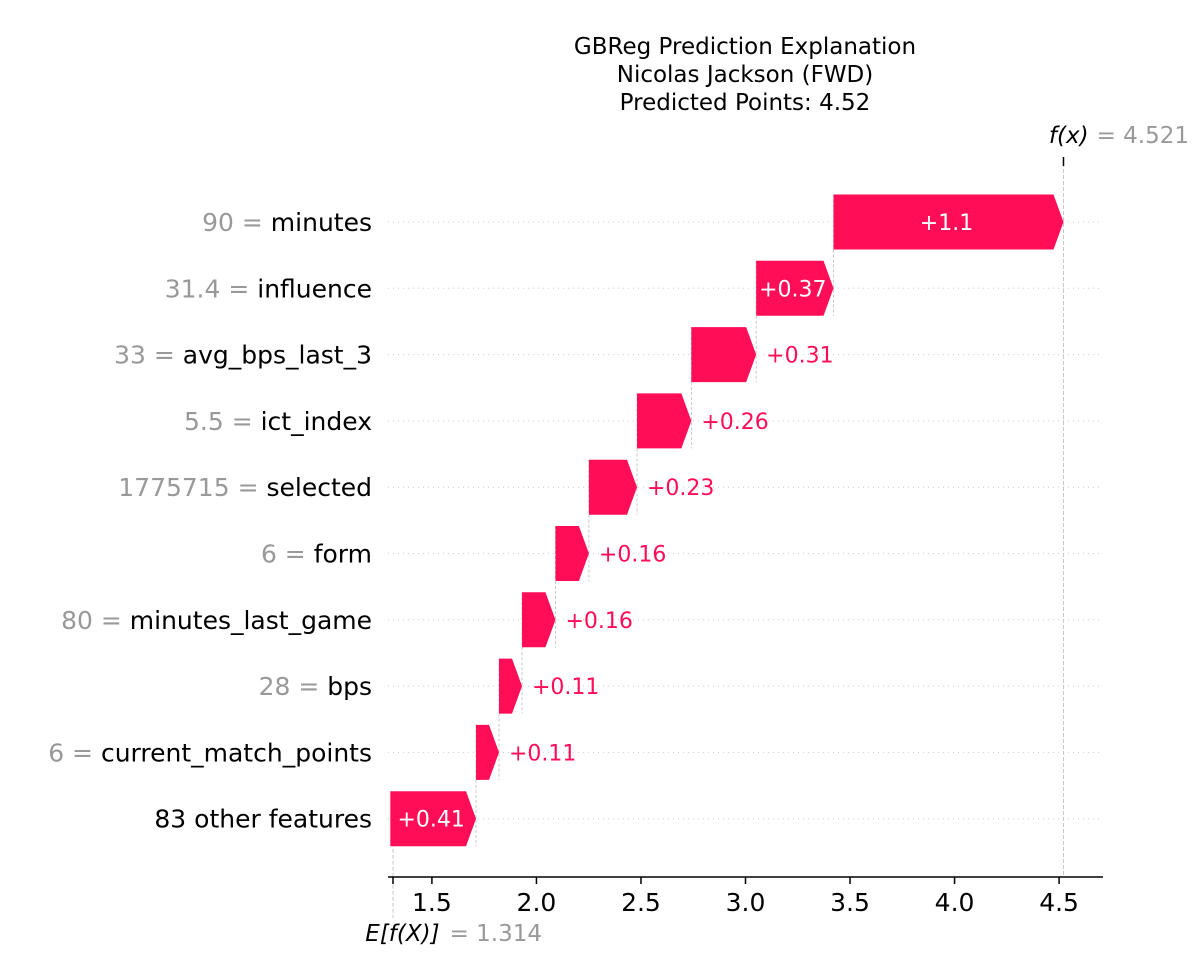  I want to click on feature-name: 83 other features, so click(263, 819).